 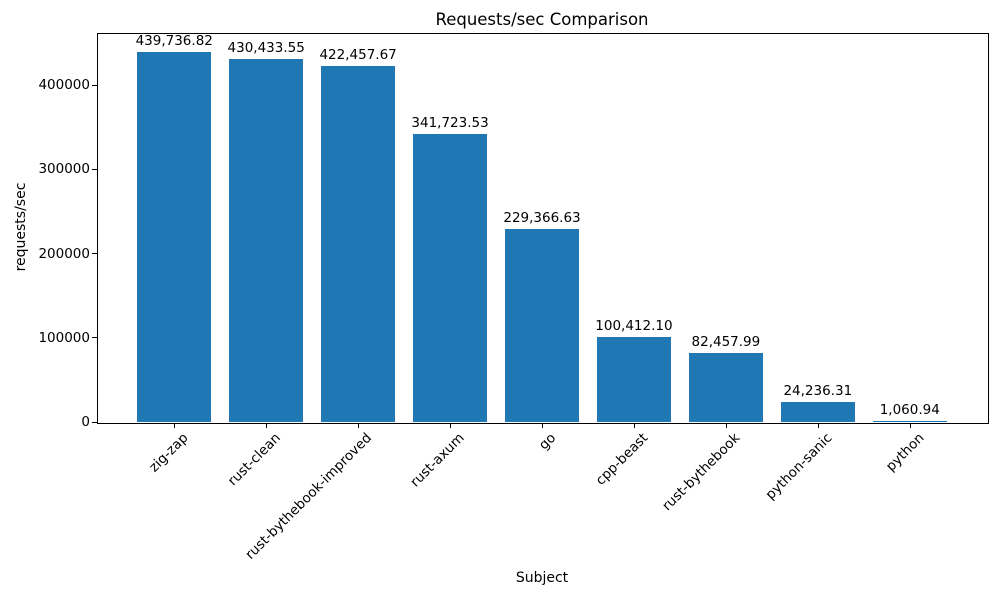 What do you see at coordinates (450, 278) in the screenshot?
I see `bar-rust-axum` at bounding box center [450, 278].